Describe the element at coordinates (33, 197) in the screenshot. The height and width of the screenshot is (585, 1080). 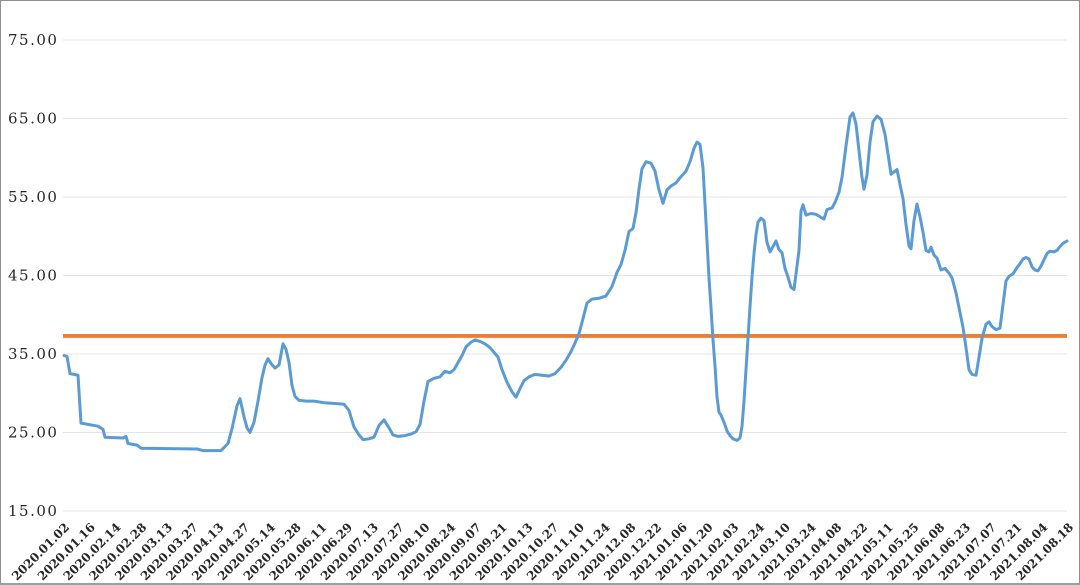
I see `y-axis-tick-label: 55.00` at that location.